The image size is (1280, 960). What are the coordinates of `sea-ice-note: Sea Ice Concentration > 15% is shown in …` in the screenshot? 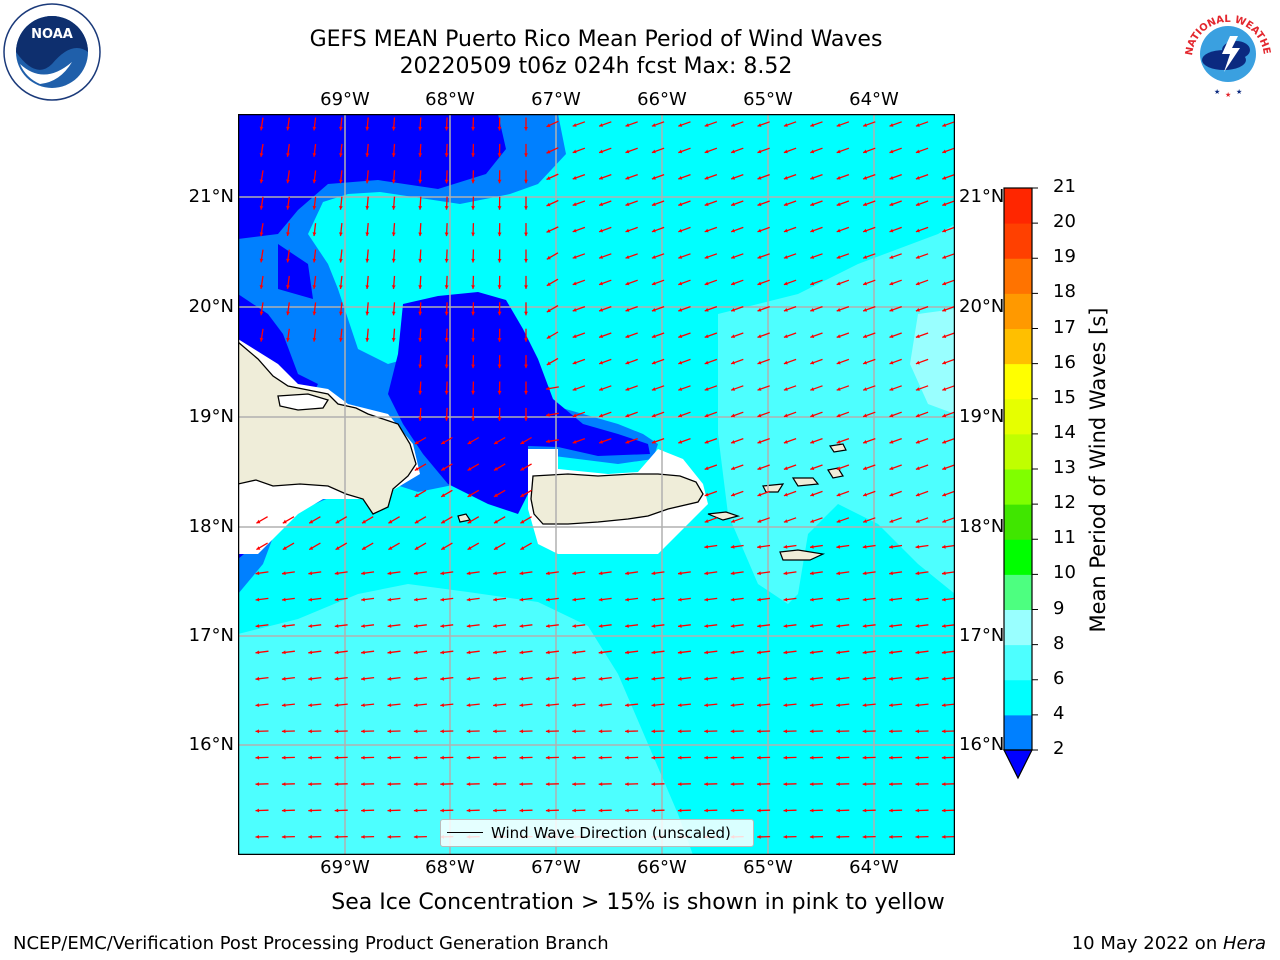 It's located at (638, 902).